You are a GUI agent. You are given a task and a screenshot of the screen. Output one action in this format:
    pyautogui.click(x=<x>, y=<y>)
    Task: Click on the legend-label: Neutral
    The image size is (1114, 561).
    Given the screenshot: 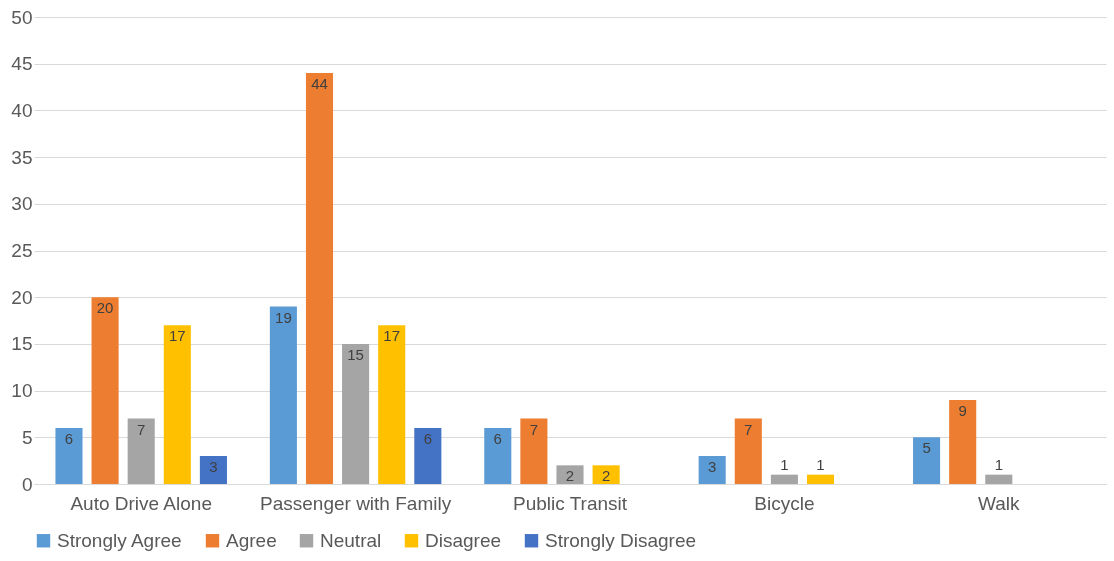 What is the action you would take?
    pyautogui.click(x=351, y=540)
    